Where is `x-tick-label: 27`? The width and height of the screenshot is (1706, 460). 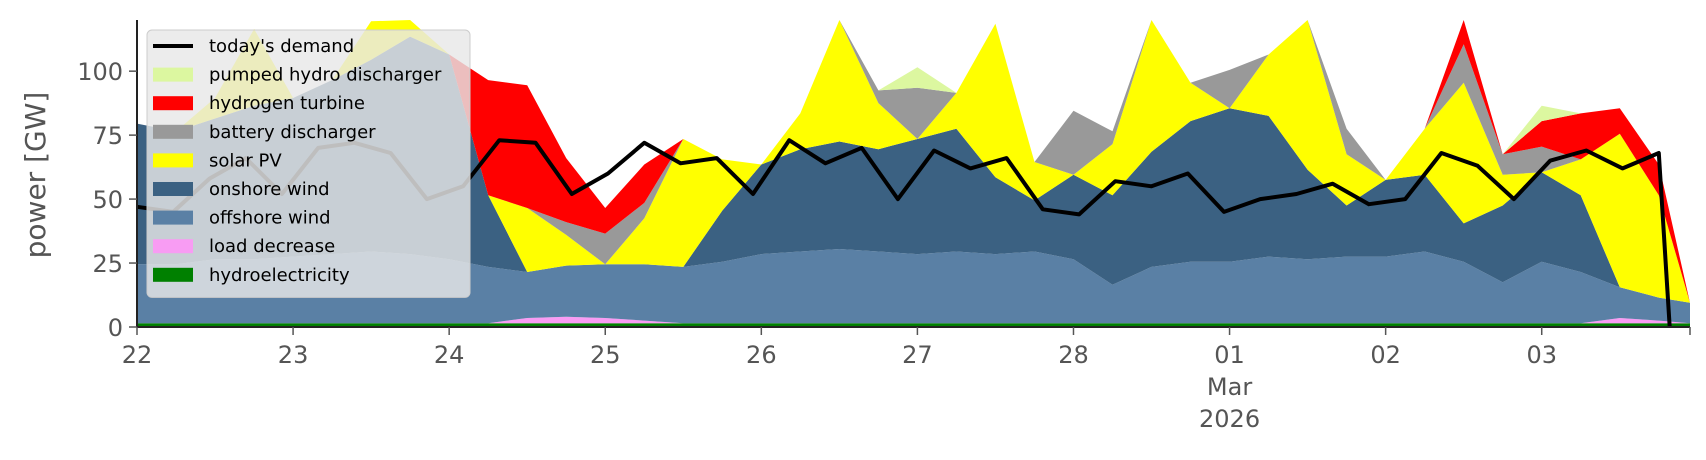
x-tick-label: 27 is located at coordinates (917, 355).